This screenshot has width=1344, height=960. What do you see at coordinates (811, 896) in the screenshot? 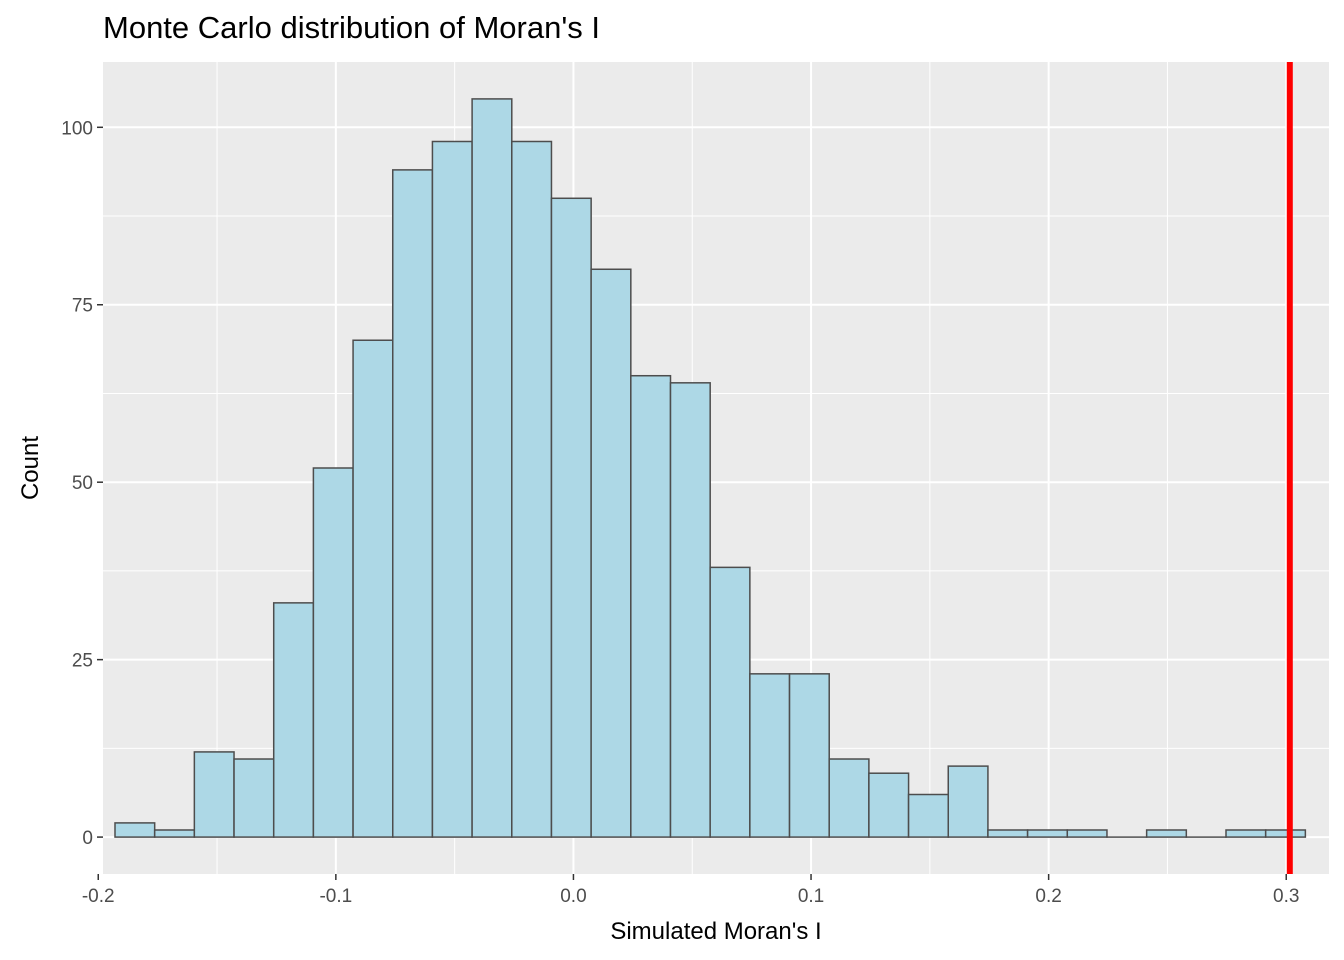
I see `x-tick-label: 0.1` at bounding box center [811, 896].